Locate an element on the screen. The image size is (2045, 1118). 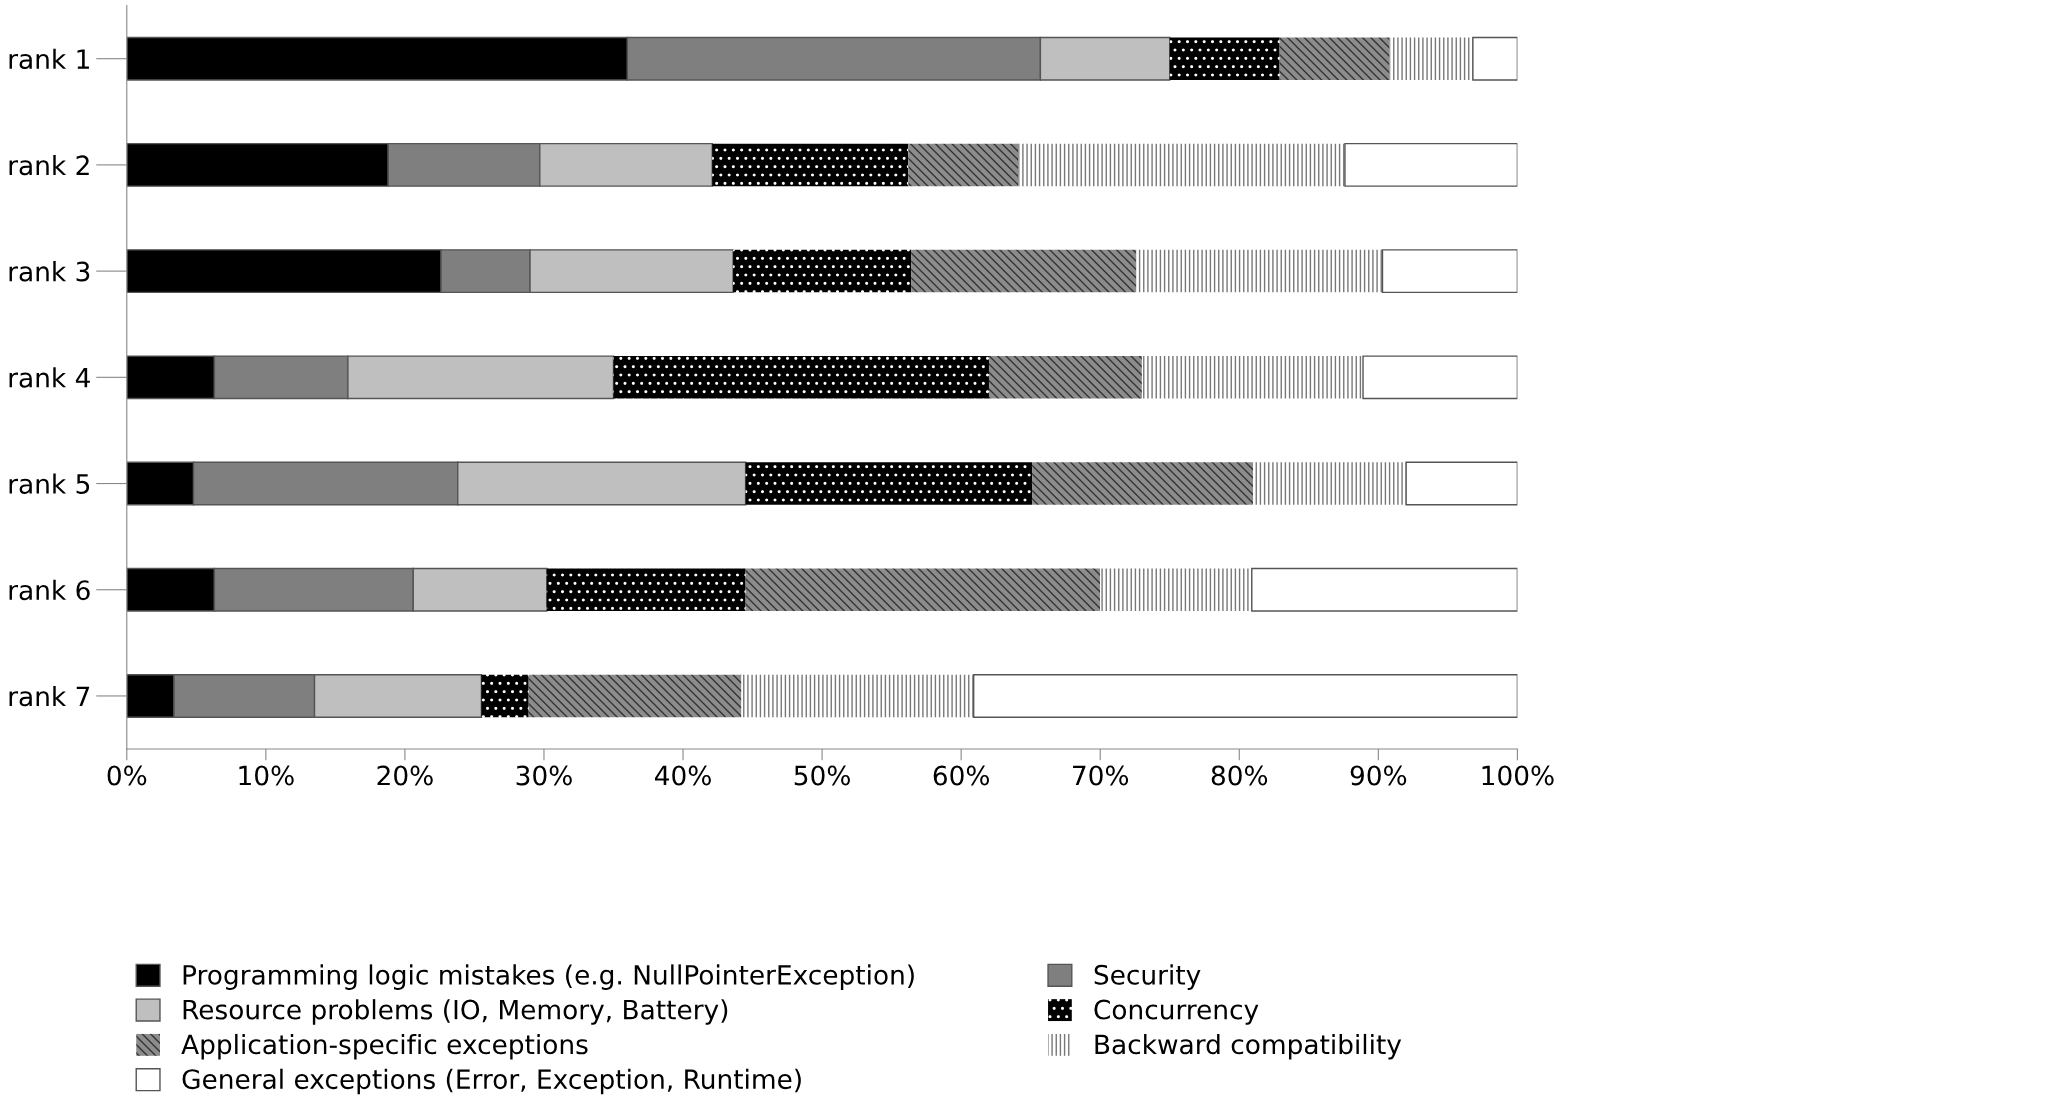
y-tick-label: rank 5 is located at coordinates (49, 483).